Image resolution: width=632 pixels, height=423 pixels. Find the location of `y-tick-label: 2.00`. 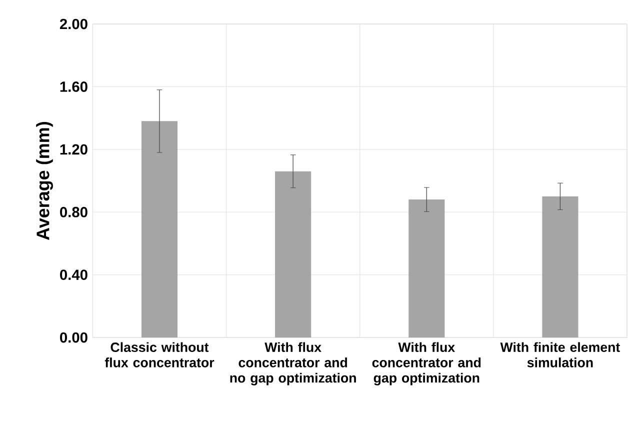

y-tick-label: 2.00 is located at coordinates (74, 24).